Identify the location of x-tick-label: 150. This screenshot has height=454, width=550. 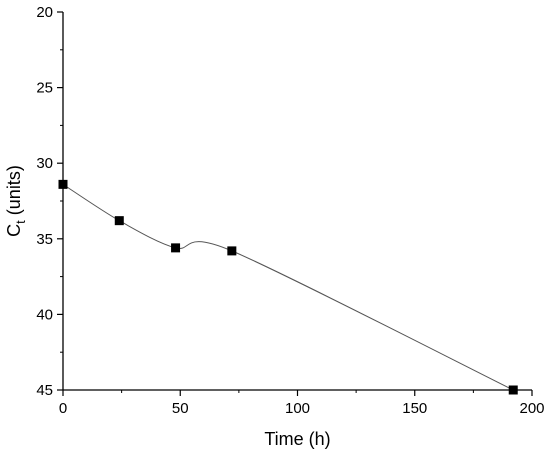
(414, 408).